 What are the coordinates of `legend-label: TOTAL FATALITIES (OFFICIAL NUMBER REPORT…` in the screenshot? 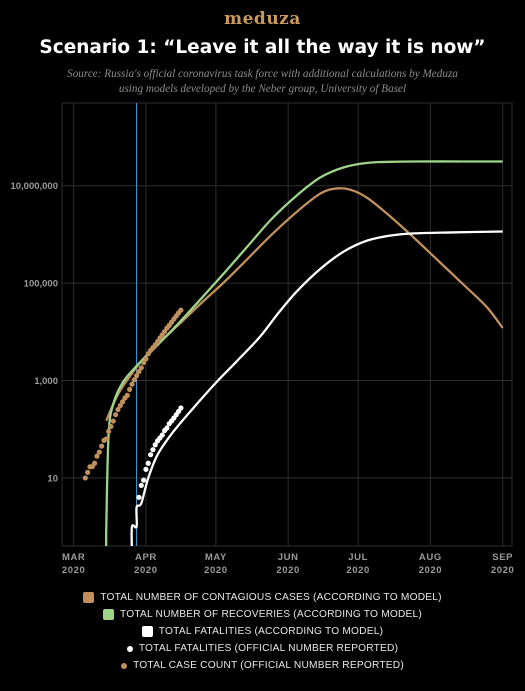 It's located at (268, 648).